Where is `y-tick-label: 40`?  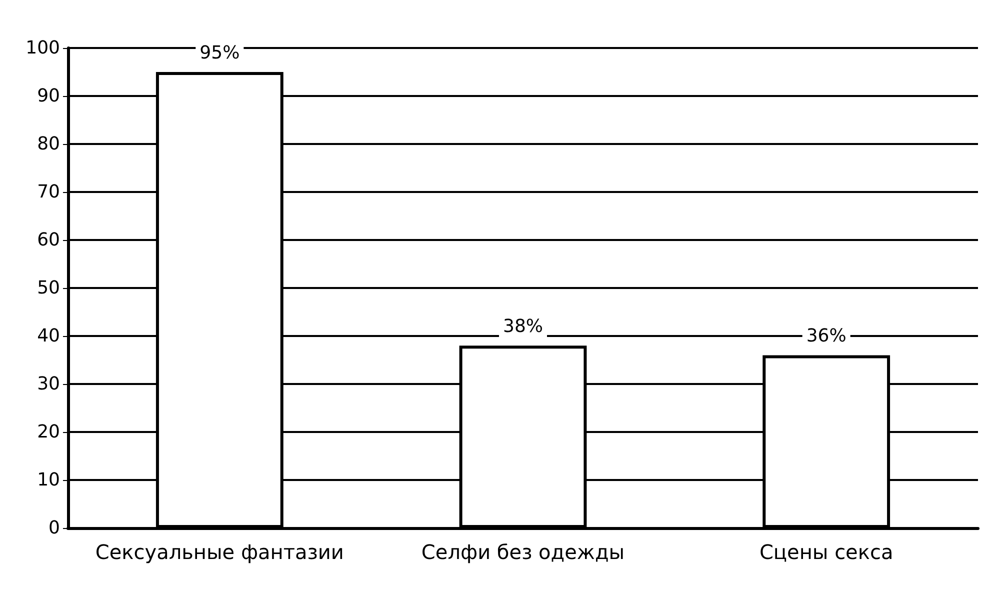
y-tick-label: 40 is located at coordinates (48, 336).